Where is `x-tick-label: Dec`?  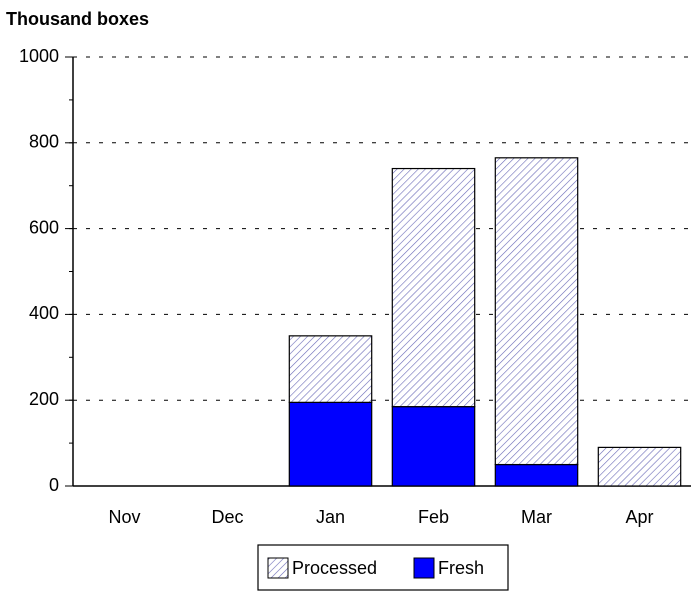
x-tick-label: Dec is located at coordinates (227, 517).